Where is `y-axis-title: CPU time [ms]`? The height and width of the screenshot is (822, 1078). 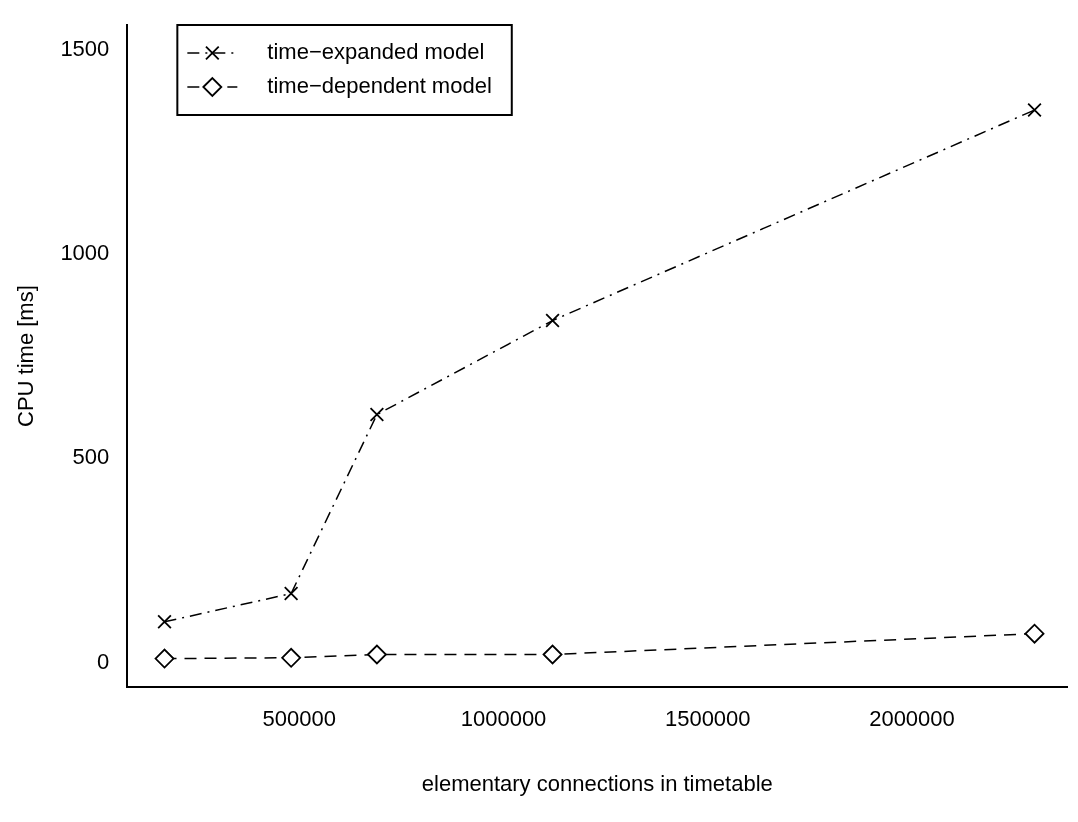 y-axis-title: CPU time [ms] is located at coordinates (26, 356).